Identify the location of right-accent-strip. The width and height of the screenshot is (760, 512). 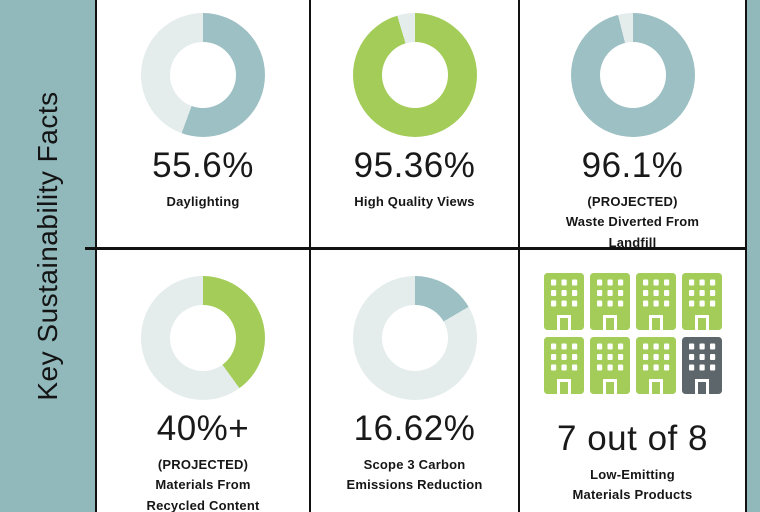
(753, 256).